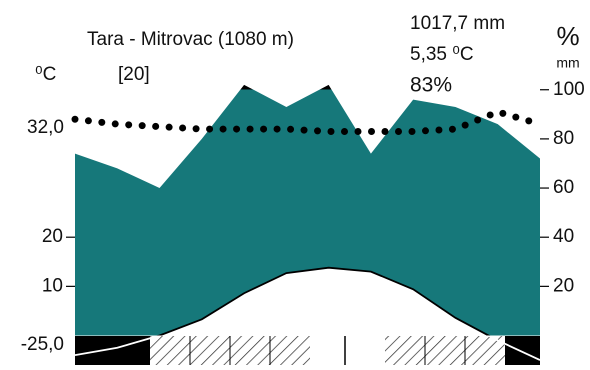 Image resolution: width=590 pixels, height=370 pixels. I want to click on y2-tick-label: 20, so click(563, 285).